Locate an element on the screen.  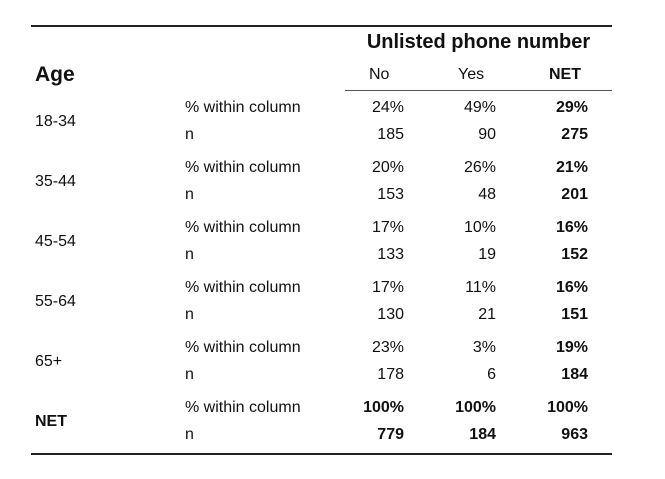
row-header-age: Age is located at coordinates (55, 74).